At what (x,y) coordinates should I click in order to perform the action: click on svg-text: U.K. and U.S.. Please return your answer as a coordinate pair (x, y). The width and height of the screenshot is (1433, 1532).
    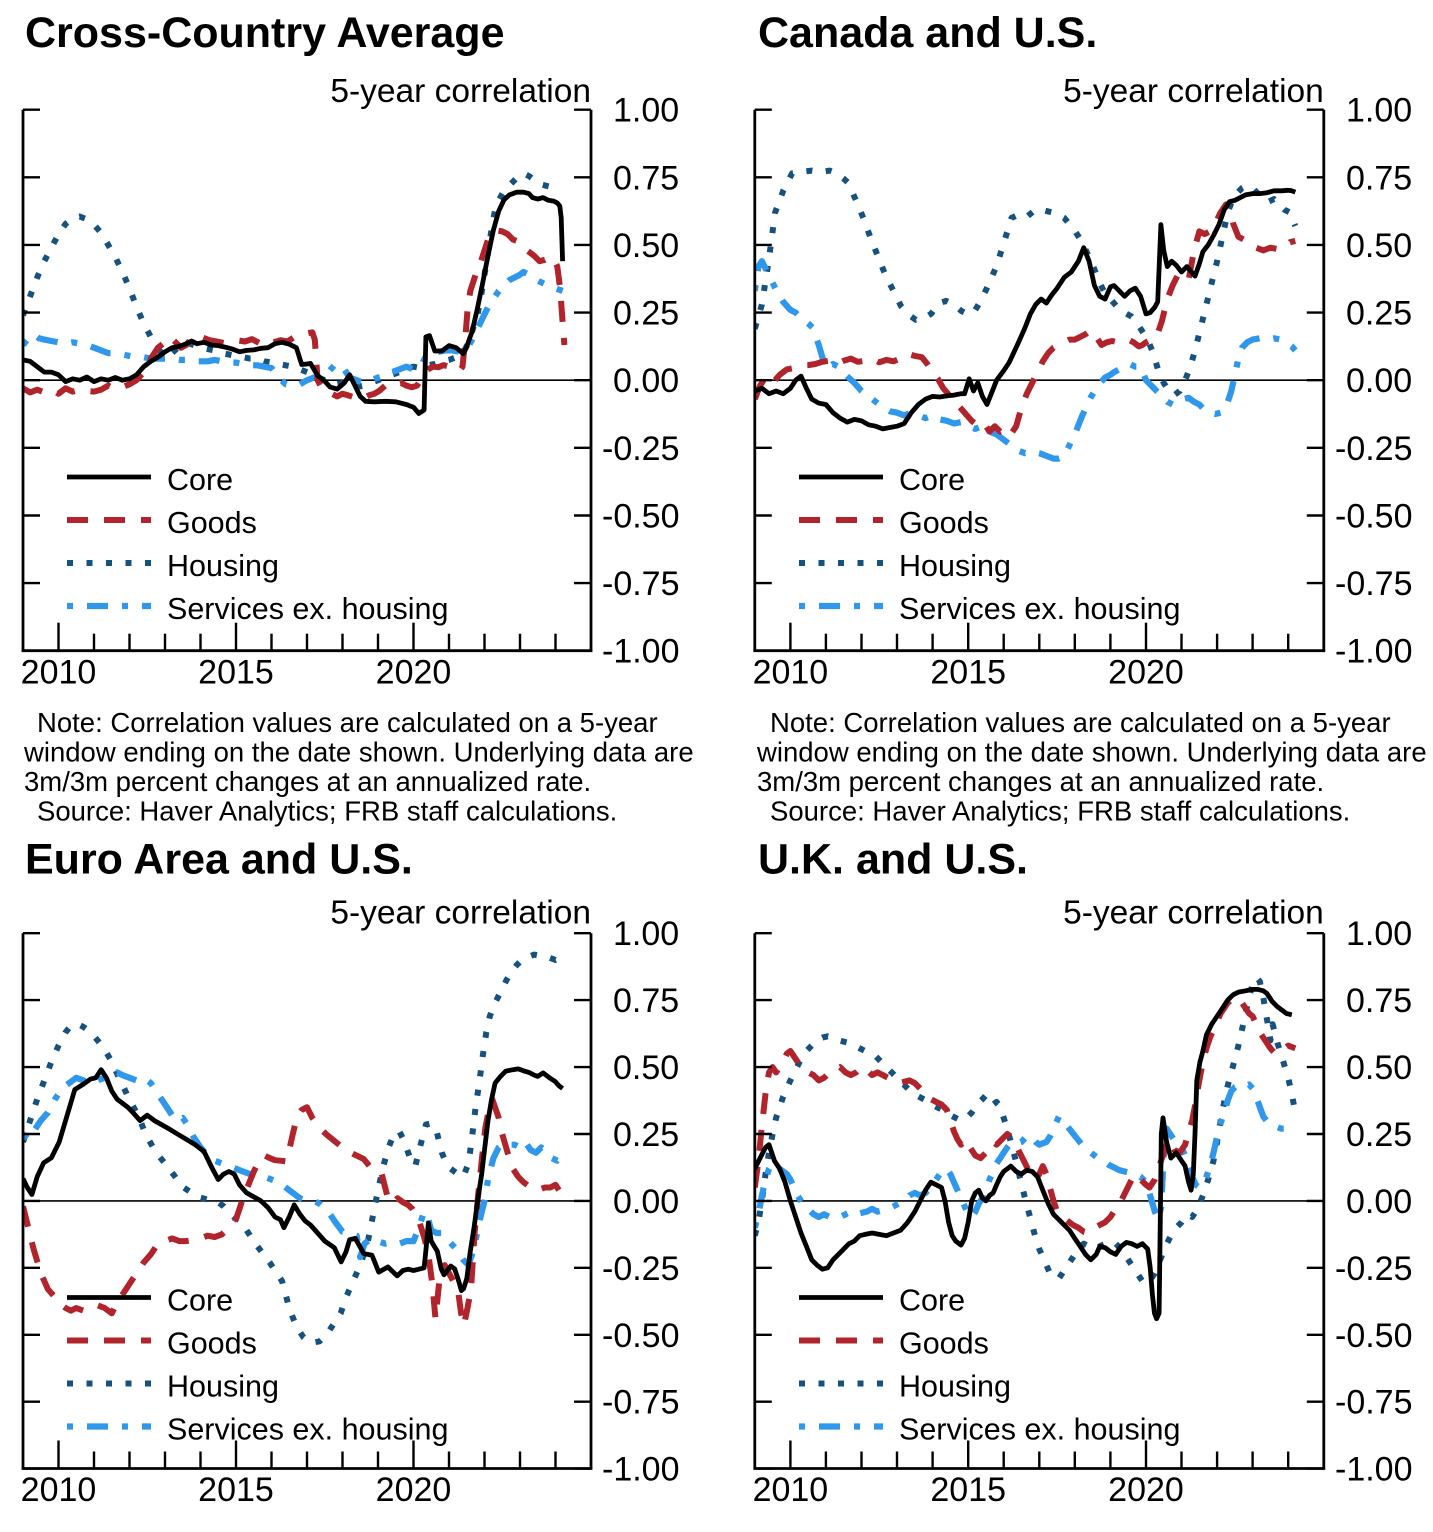
    Looking at the image, I should click on (893, 860).